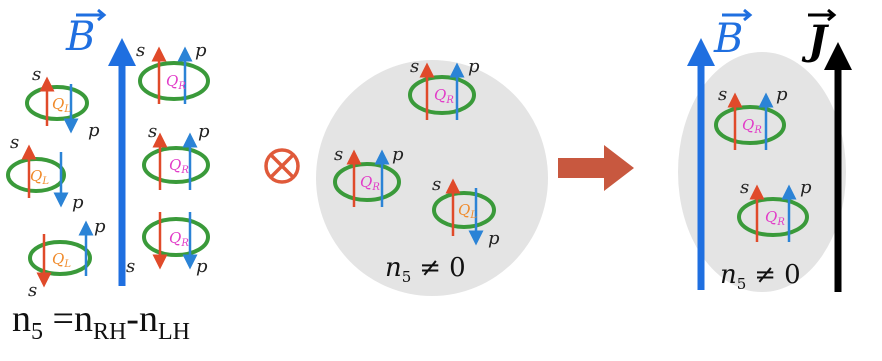  Describe the element at coordinates (37, 332) in the screenshot. I see `formula-n5-sub: 5` at that location.